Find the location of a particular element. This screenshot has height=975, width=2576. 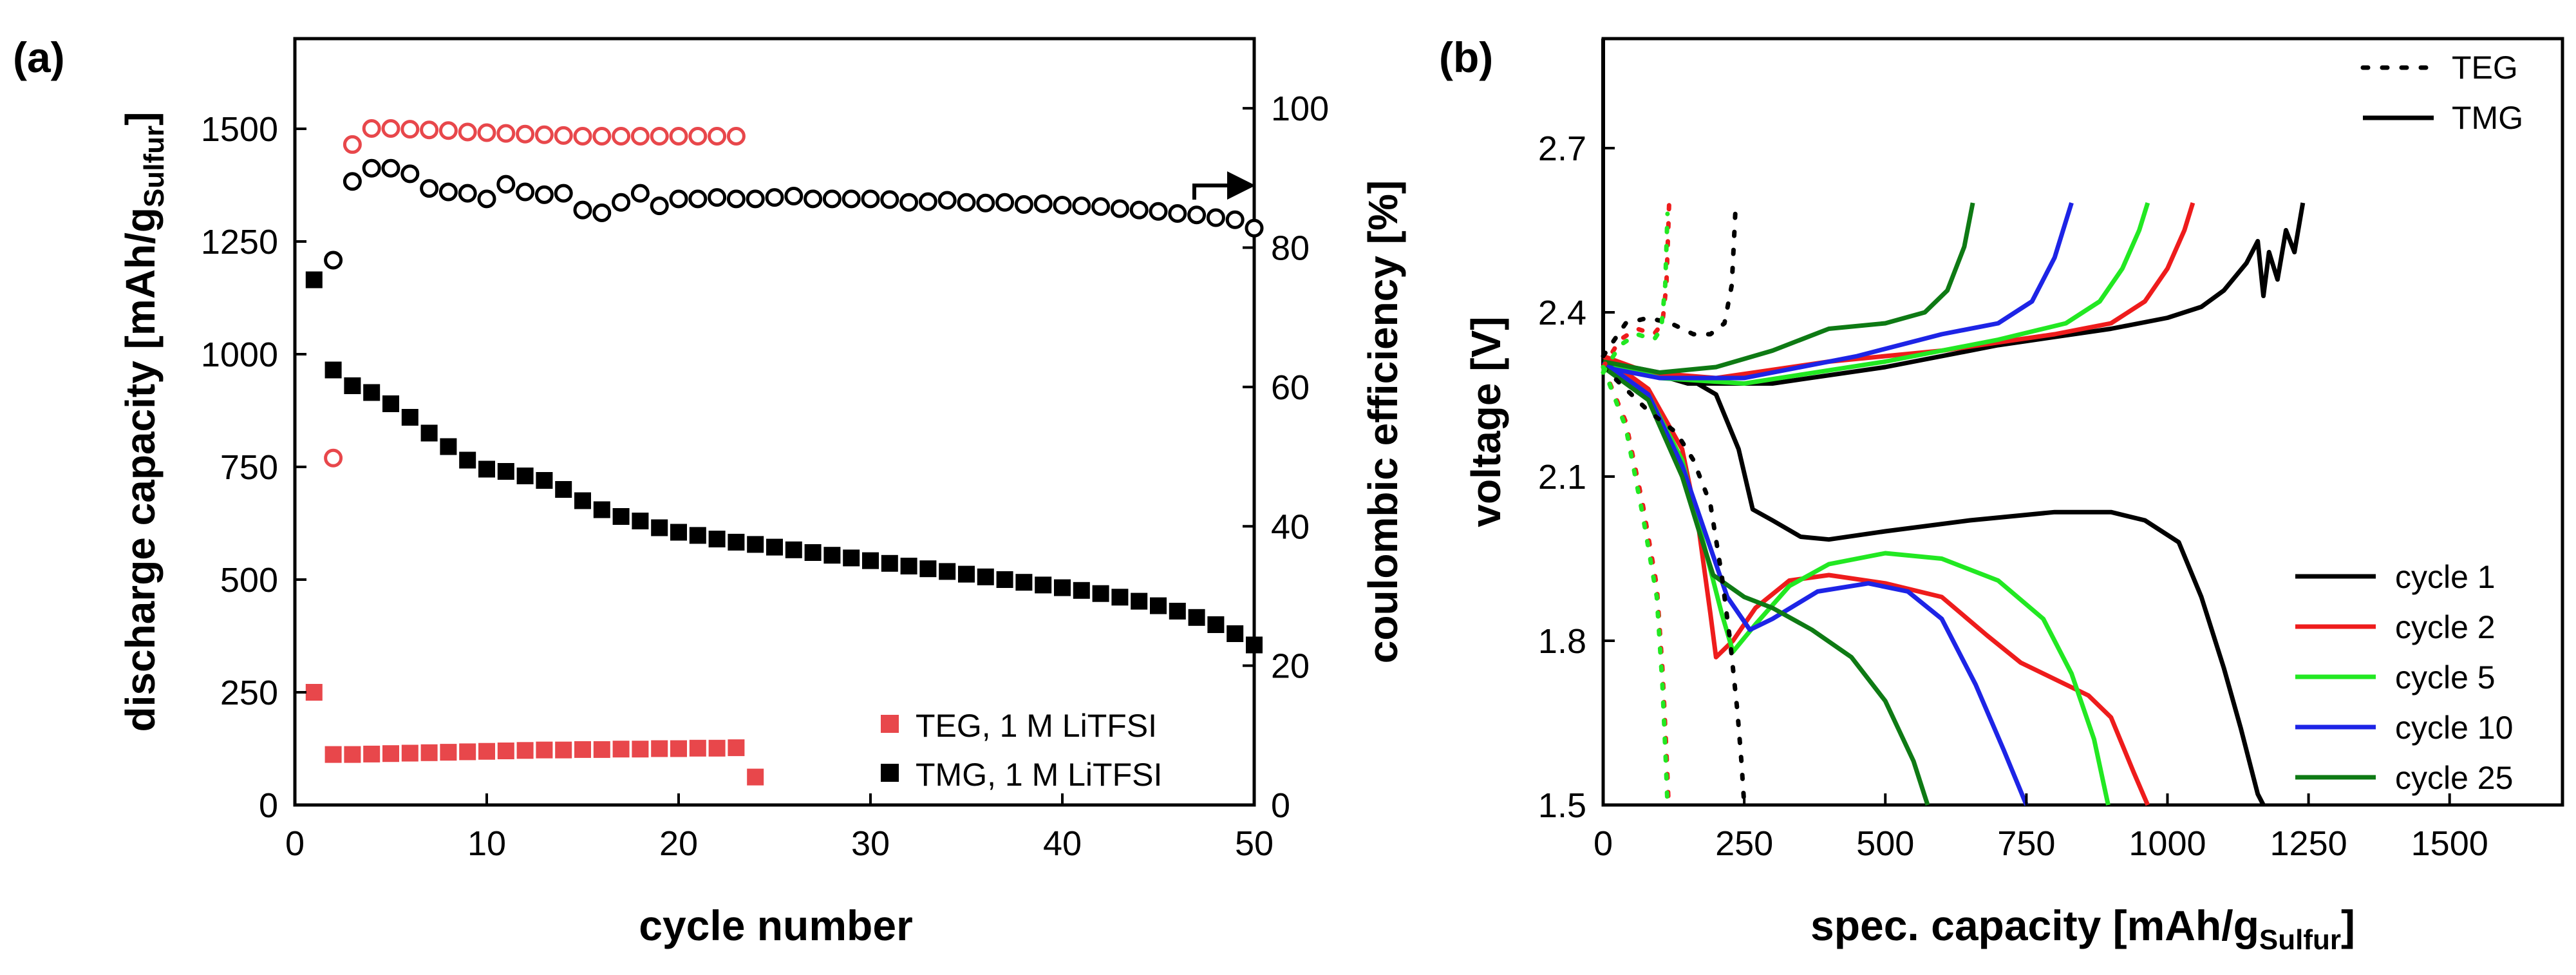

x-tick-label: 1500 is located at coordinates (2449, 843).